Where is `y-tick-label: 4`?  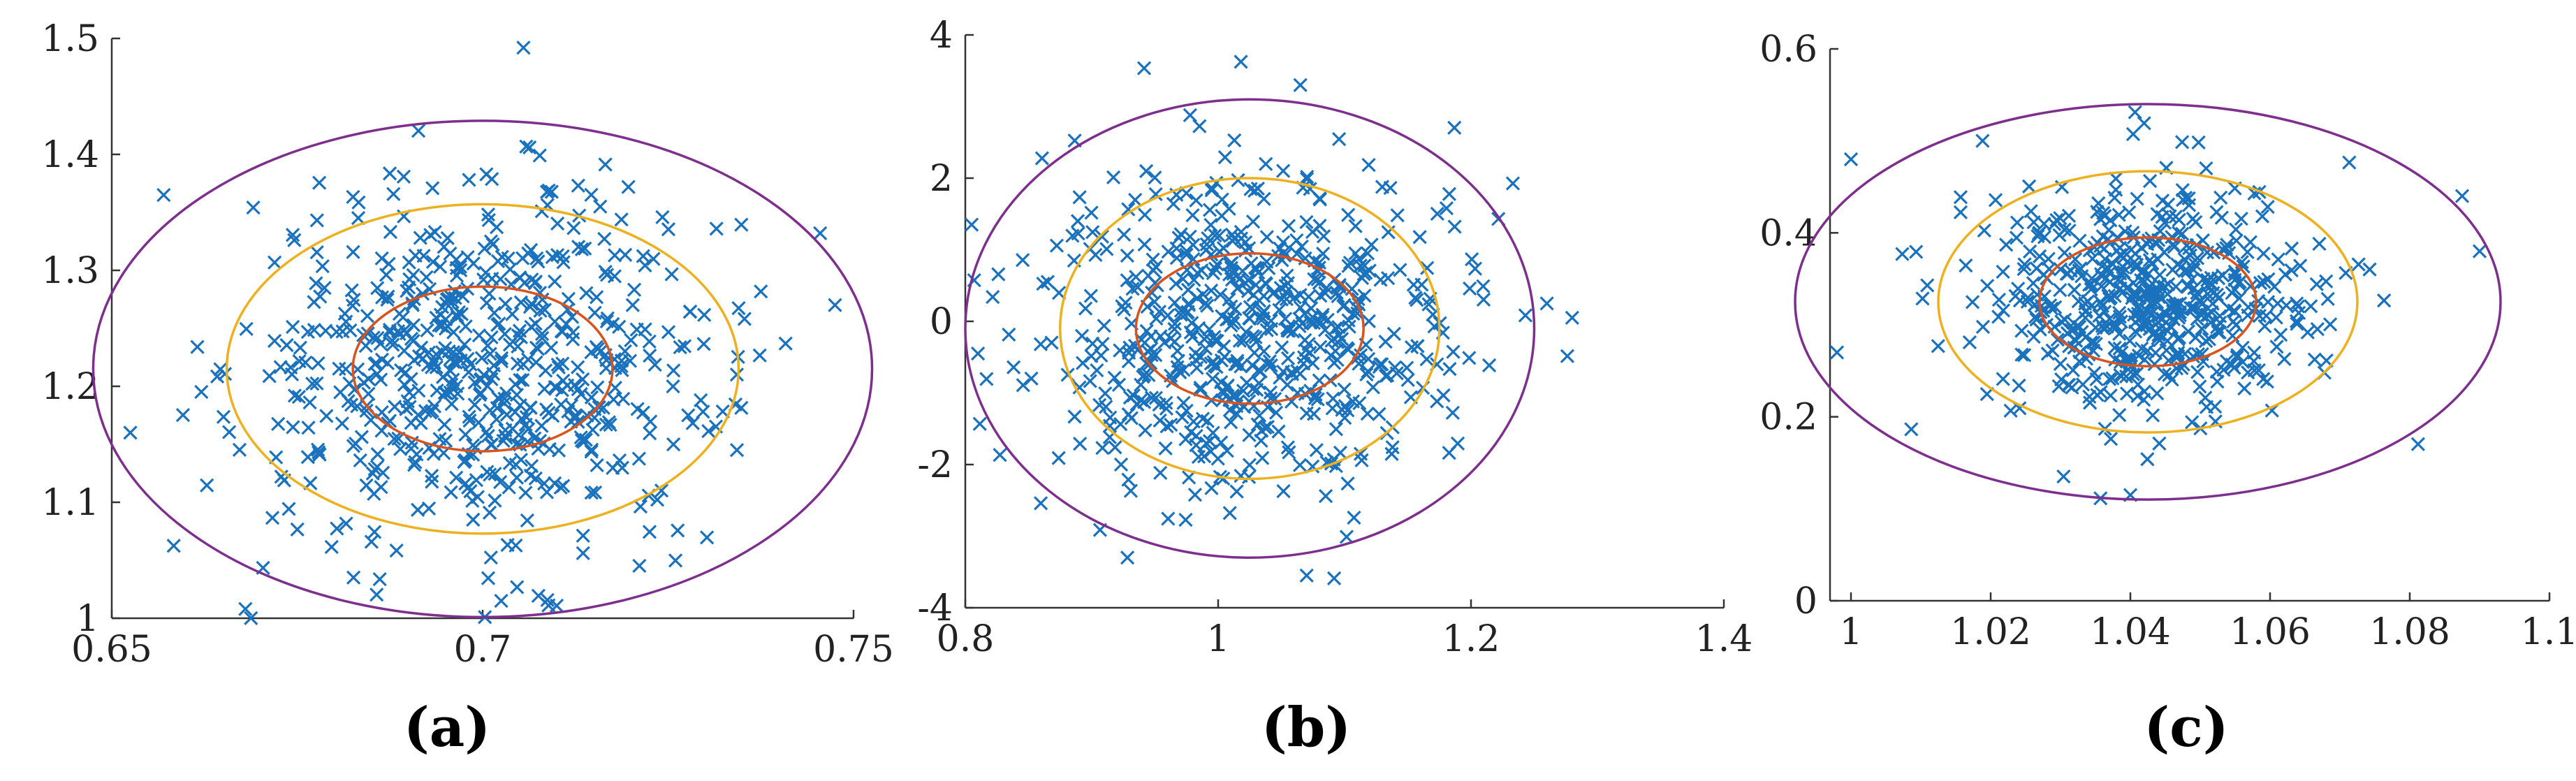 y-tick-label: 4 is located at coordinates (941, 36).